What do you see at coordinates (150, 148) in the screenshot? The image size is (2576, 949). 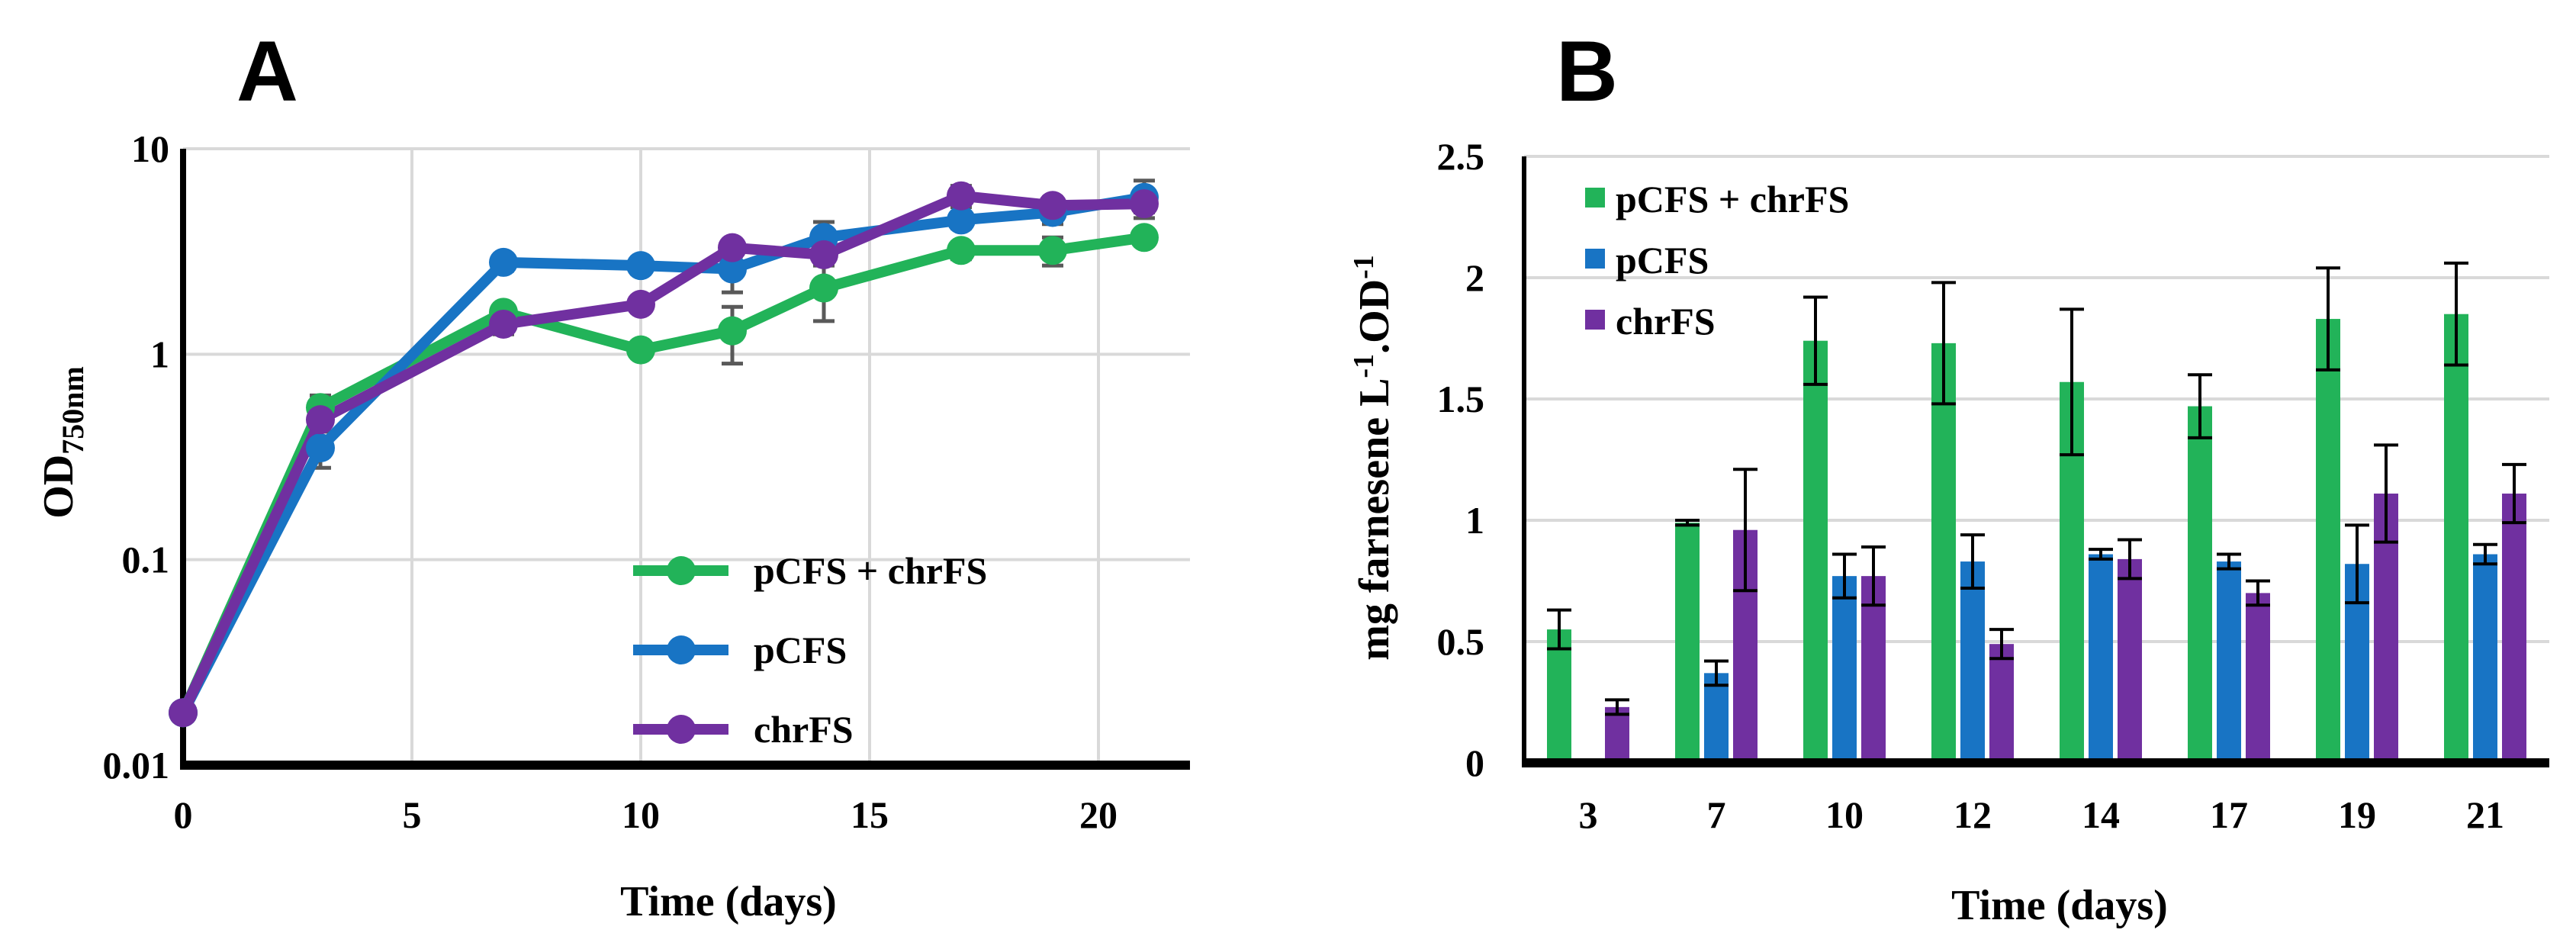 I see `chart-a-y-tick-label: 10` at bounding box center [150, 148].